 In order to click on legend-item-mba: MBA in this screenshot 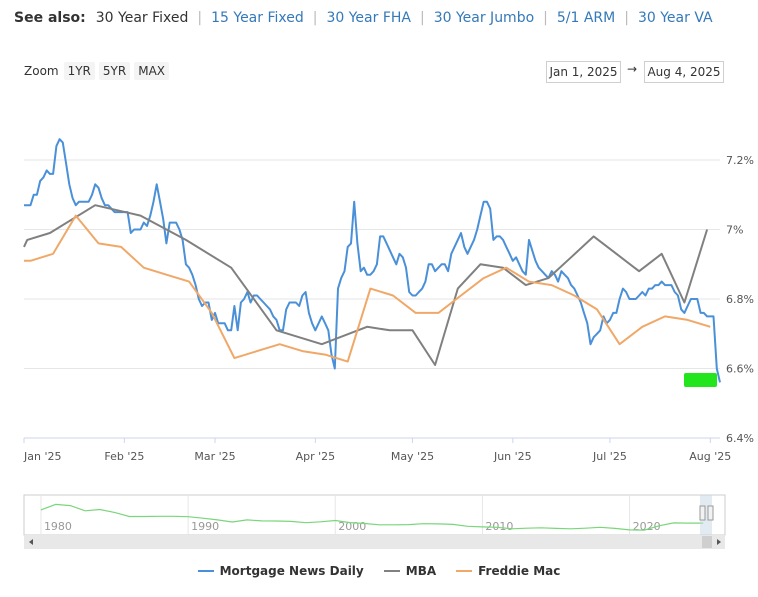, I will do `click(410, 571)`.